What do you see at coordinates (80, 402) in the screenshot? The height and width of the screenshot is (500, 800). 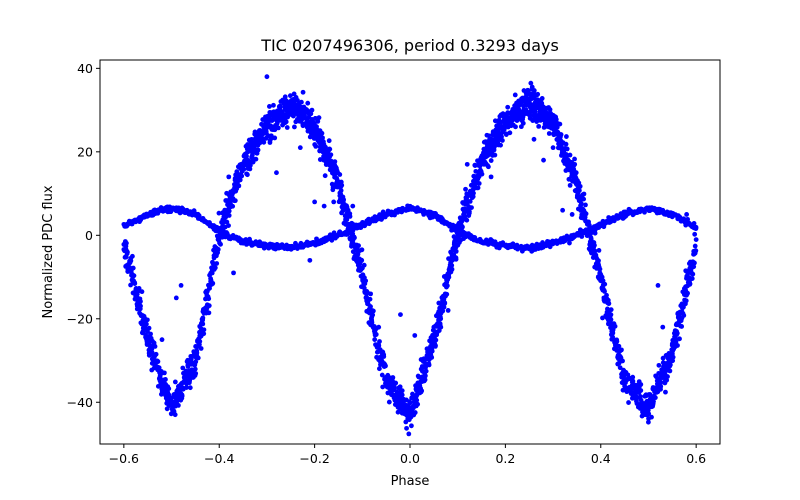 I see `y-tick-label: −40` at bounding box center [80, 402].